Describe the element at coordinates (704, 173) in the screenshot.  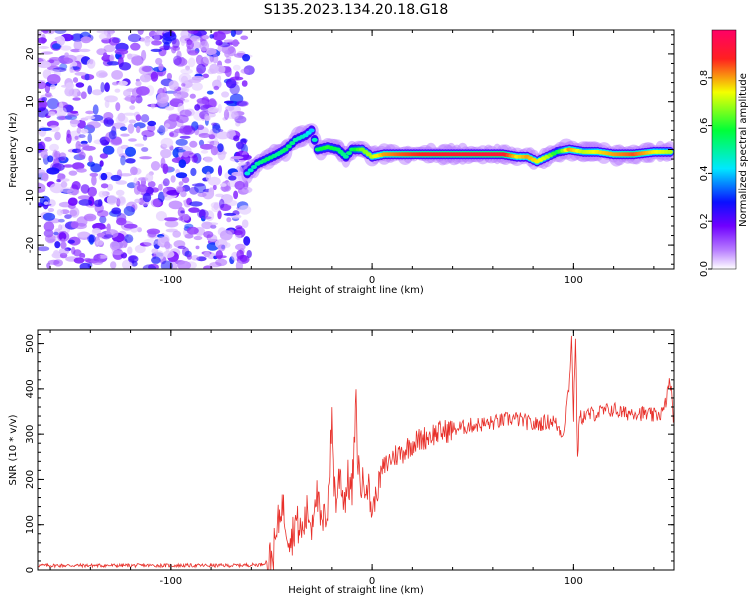
I see `colorbar-tick-label: 0.4` at that location.